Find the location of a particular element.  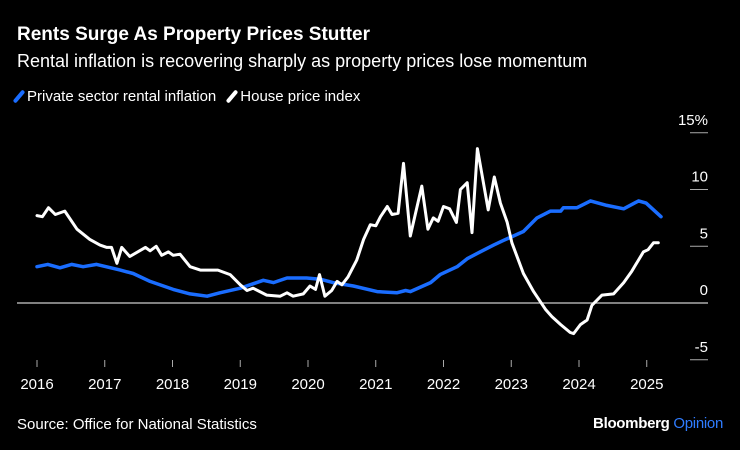

y-tick-label: 5 is located at coordinates (704, 233).